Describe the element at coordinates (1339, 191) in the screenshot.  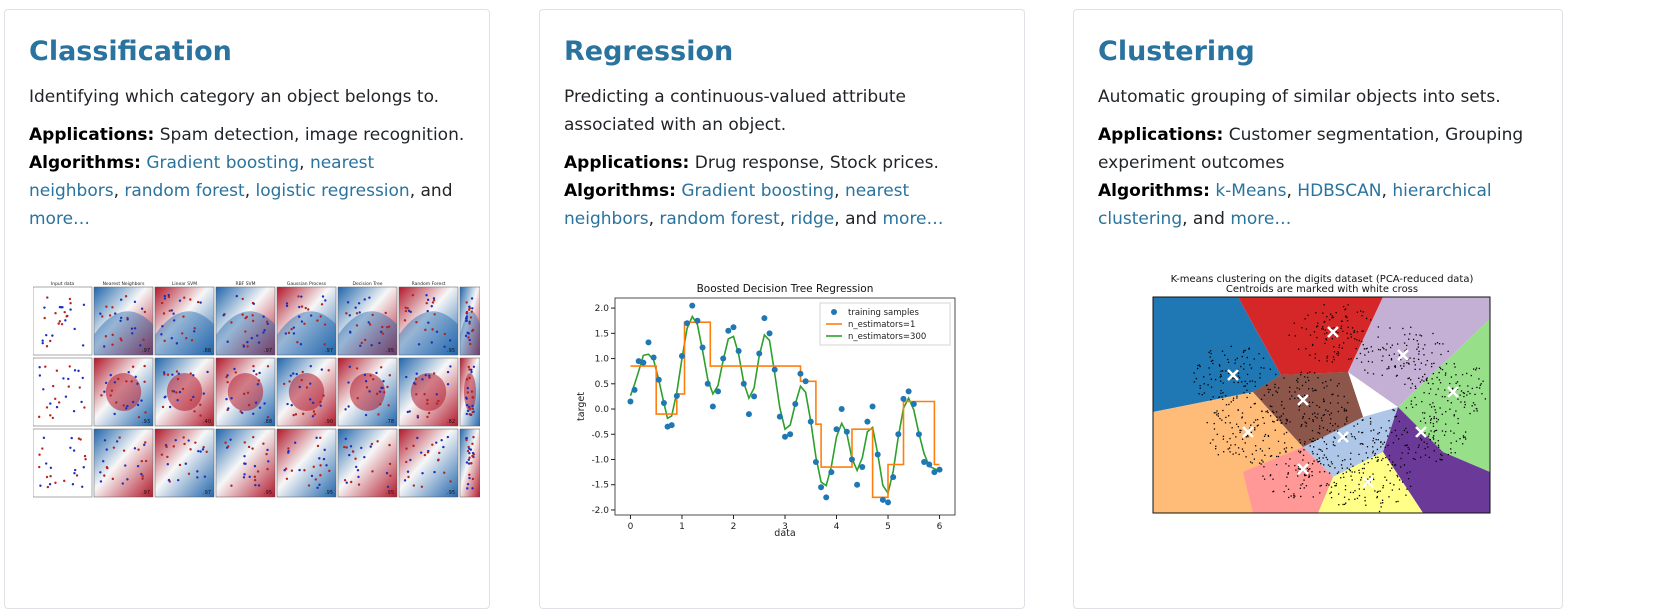
I see `link-hdbscan: HDBSCAN` at that location.